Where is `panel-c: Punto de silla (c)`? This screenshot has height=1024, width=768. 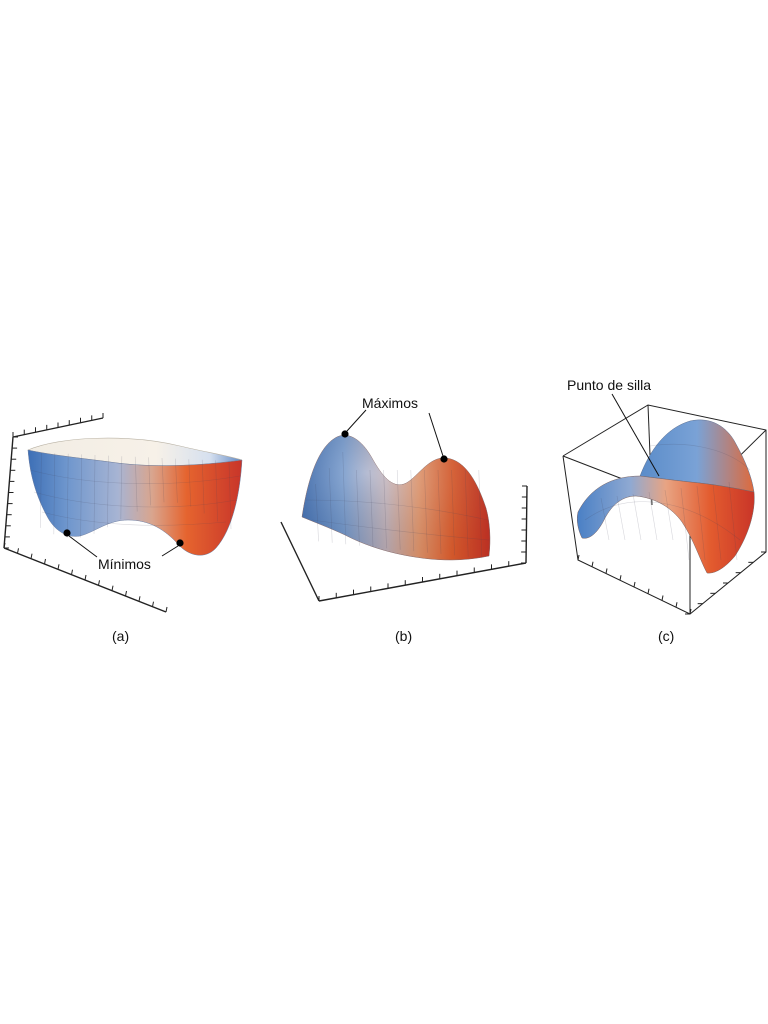 panel-c: Punto de silla (c) is located at coordinates (664, 510).